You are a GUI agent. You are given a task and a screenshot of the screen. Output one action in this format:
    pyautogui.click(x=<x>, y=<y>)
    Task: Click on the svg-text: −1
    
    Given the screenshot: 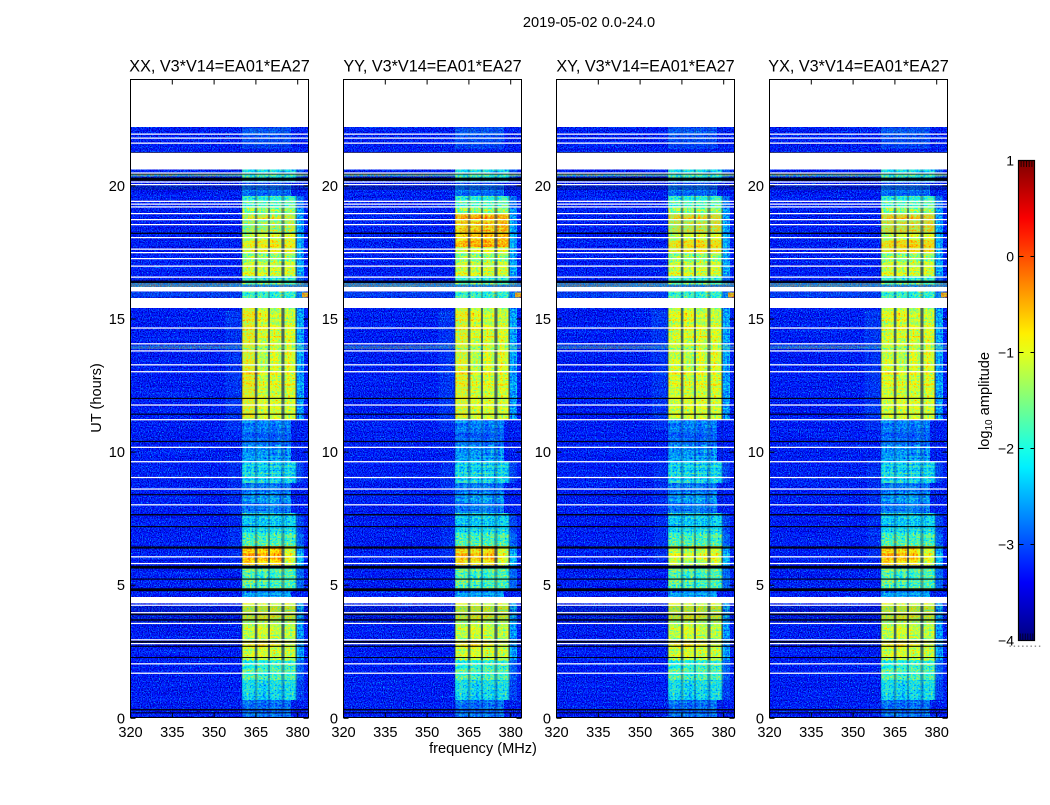 What is the action you would take?
    pyautogui.click(x=1006, y=353)
    